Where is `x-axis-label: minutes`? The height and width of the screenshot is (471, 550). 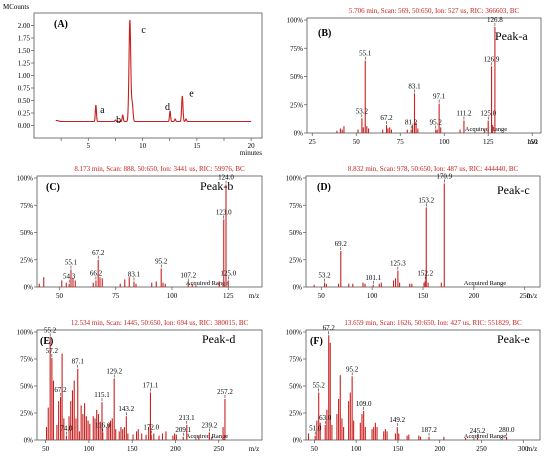 x-axis-label: minutes is located at coordinates (251, 153).